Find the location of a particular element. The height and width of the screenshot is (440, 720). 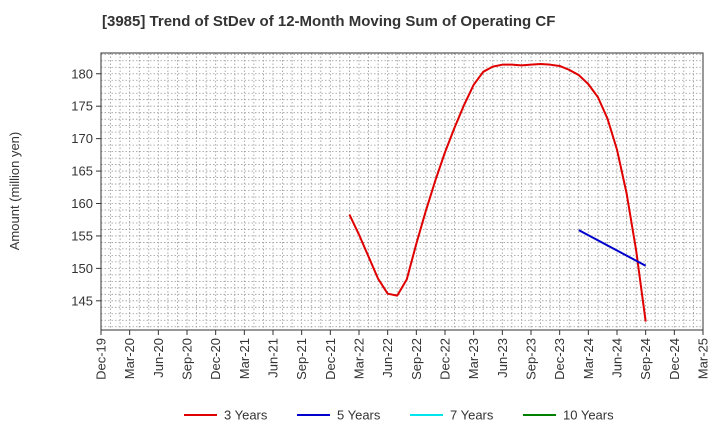

y-tick-label: 160 is located at coordinates (82, 203).